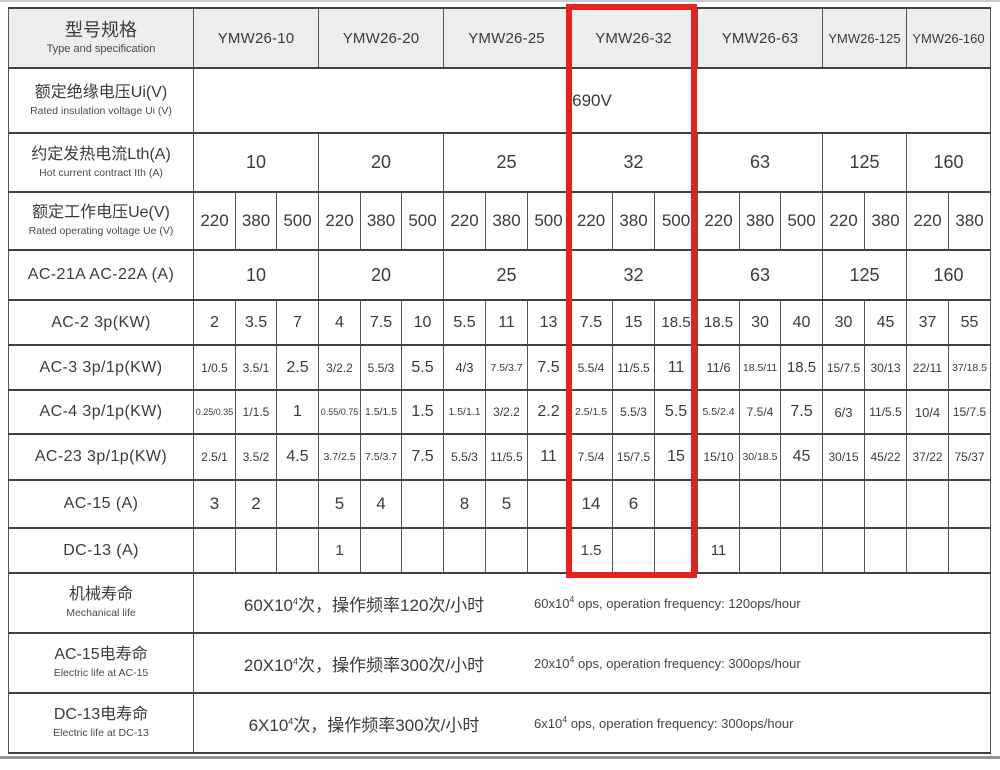 Image resolution: width=1000 pixels, height=770 pixels. Describe the element at coordinates (633, 162) in the screenshot. I see `thermal-current-cell: 32` at that location.